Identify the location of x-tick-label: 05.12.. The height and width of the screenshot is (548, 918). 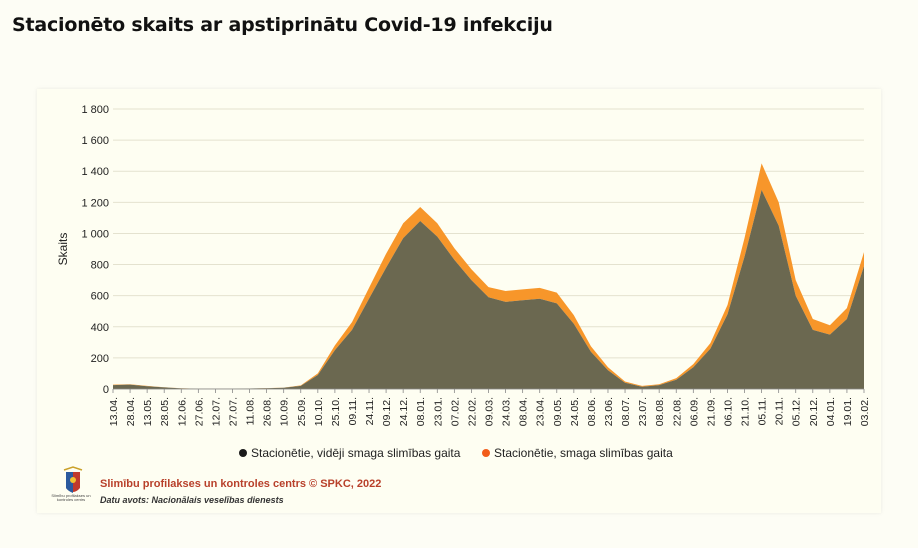
(797, 411).